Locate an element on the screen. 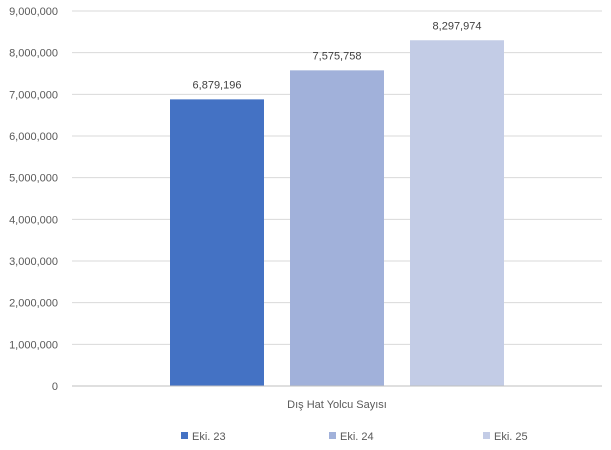 This screenshot has height=450, width=611. category-label: Dış Hat Yolcu Sayısı is located at coordinates (337, 405).